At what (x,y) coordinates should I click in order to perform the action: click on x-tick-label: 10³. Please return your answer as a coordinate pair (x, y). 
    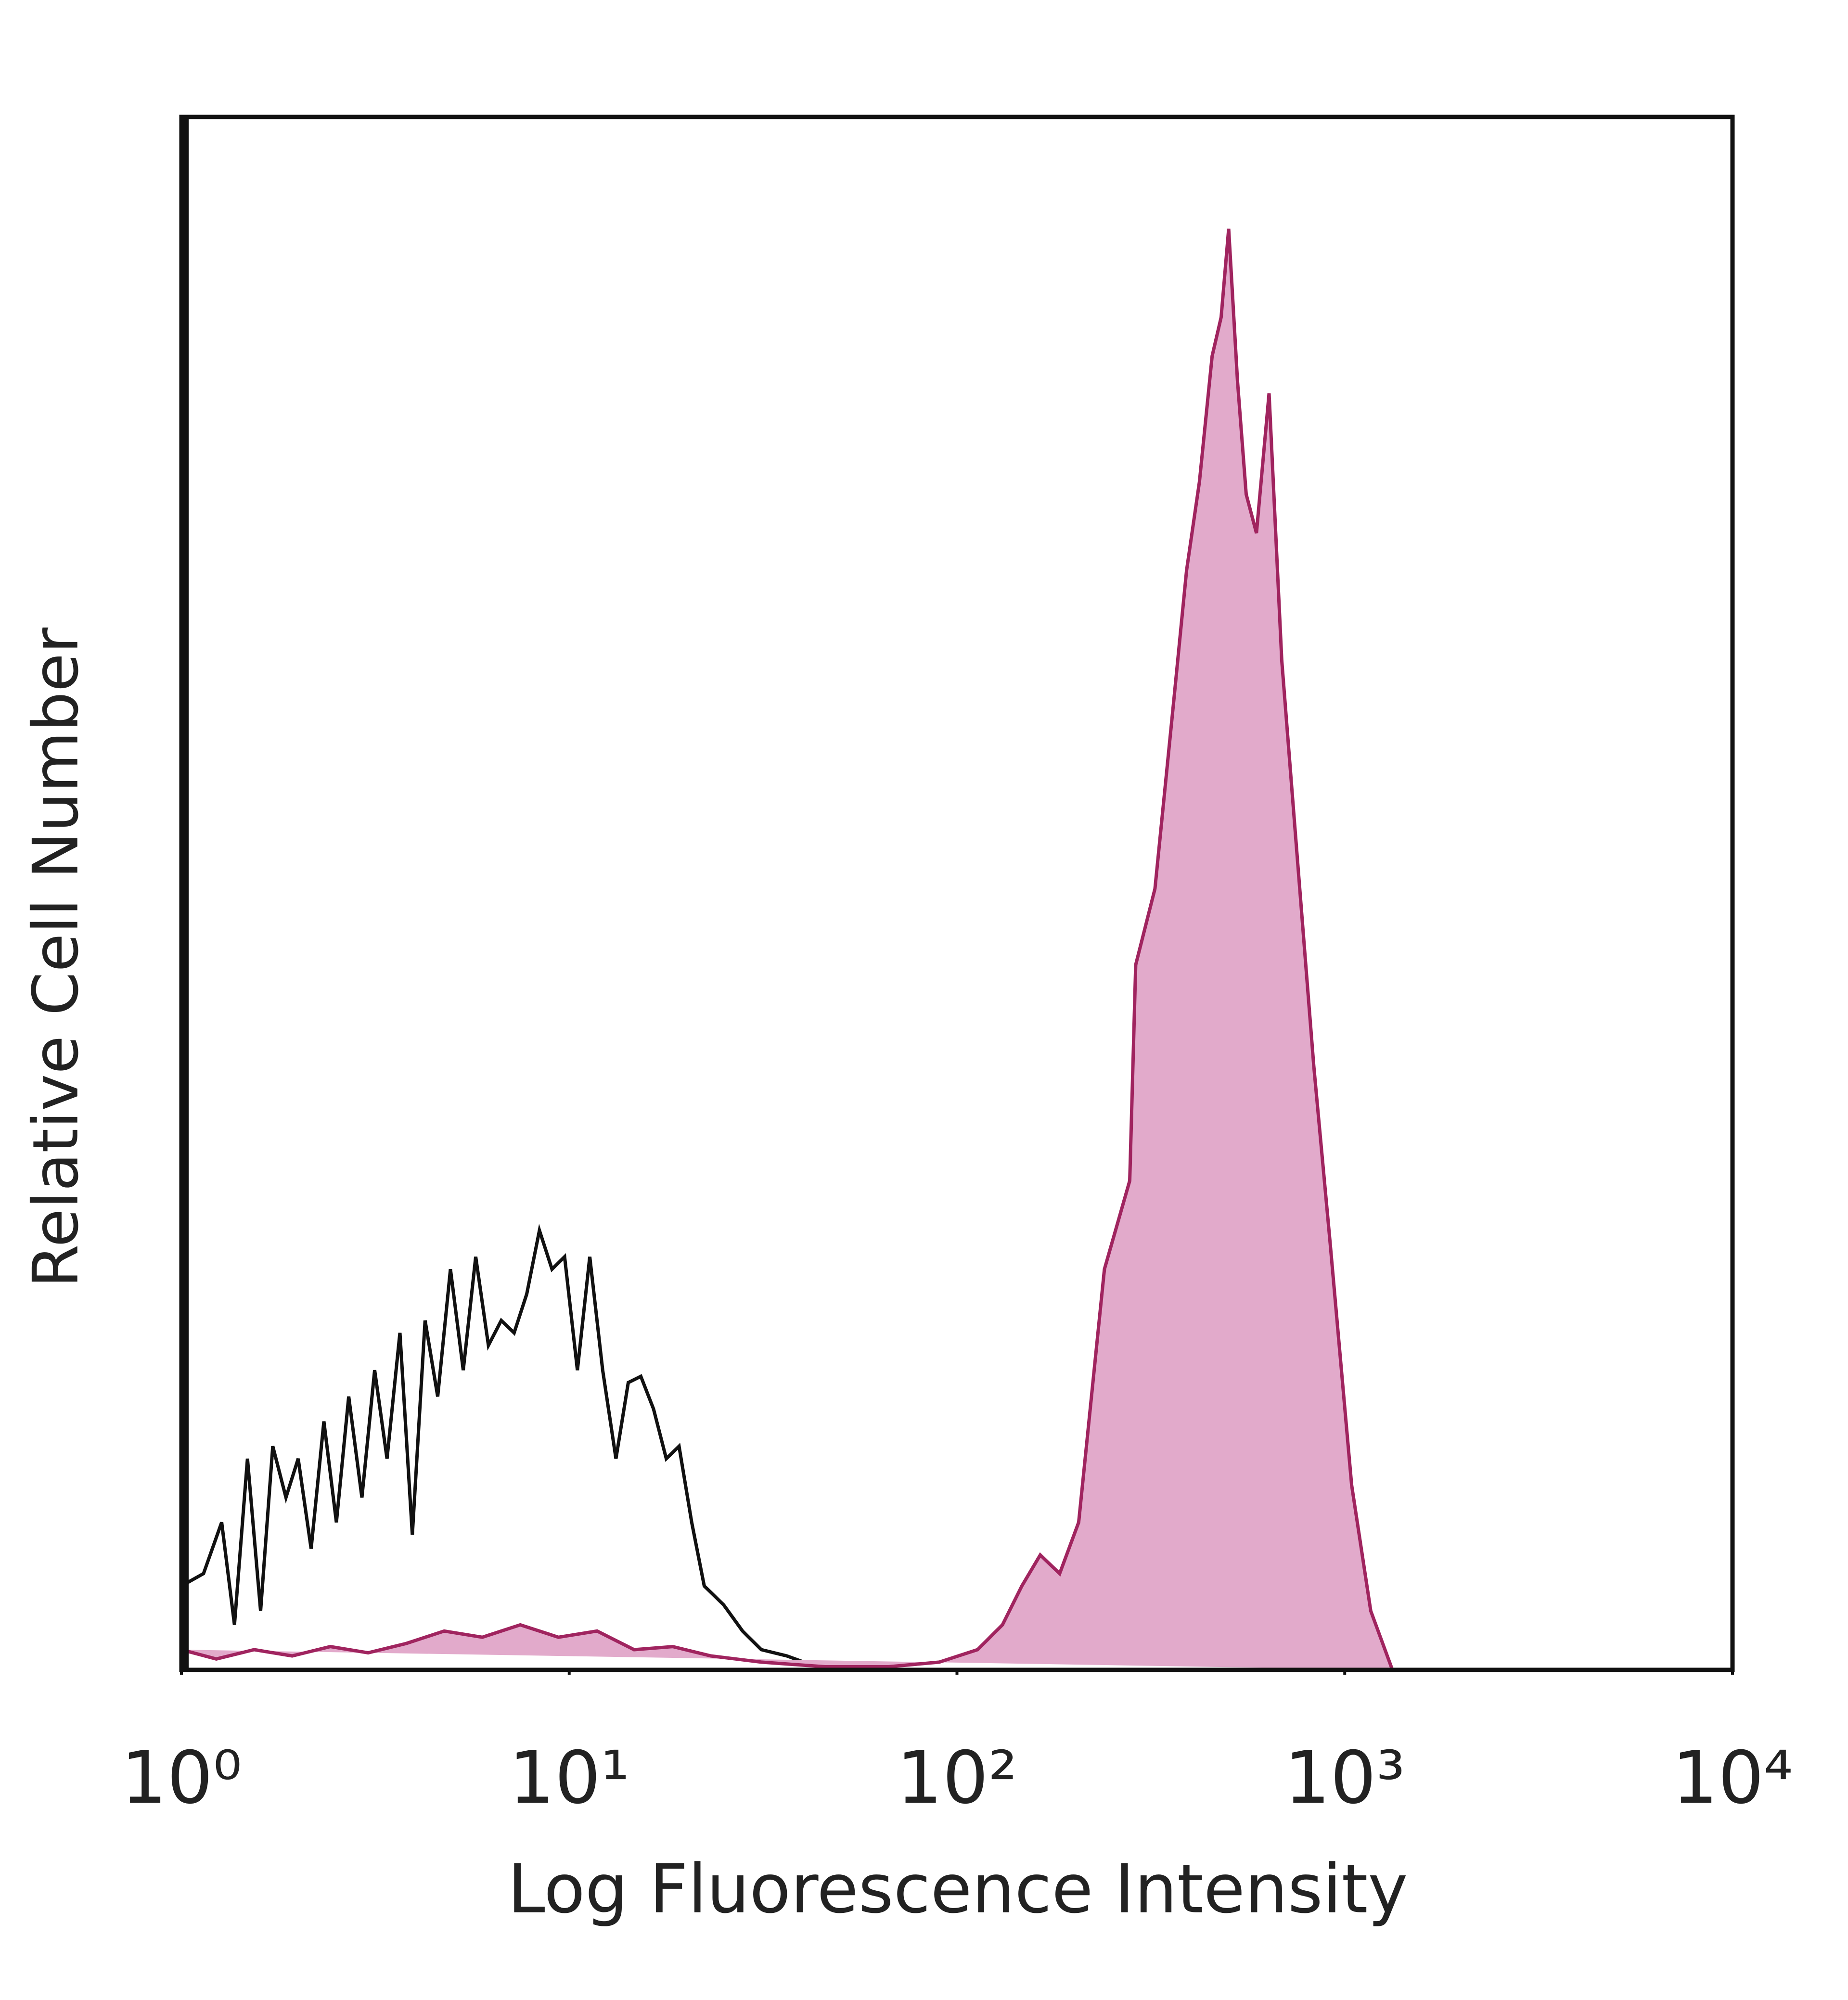
    Looking at the image, I should click on (1344, 1778).